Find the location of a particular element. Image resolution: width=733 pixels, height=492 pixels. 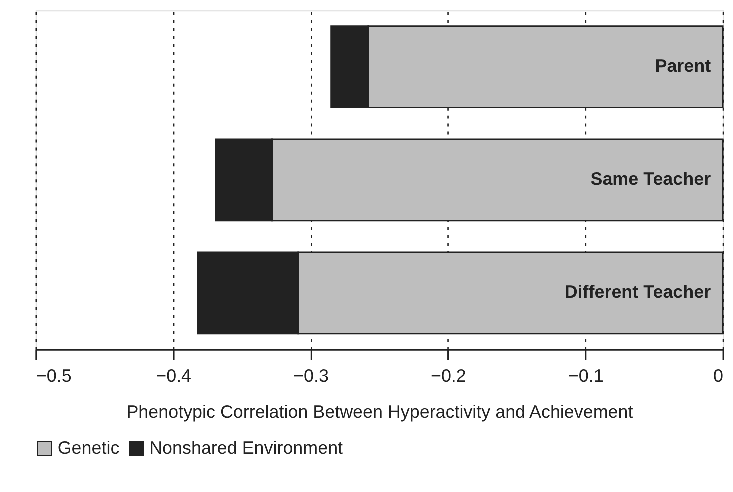

x-tick-label: −0.4 is located at coordinates (174, 376).